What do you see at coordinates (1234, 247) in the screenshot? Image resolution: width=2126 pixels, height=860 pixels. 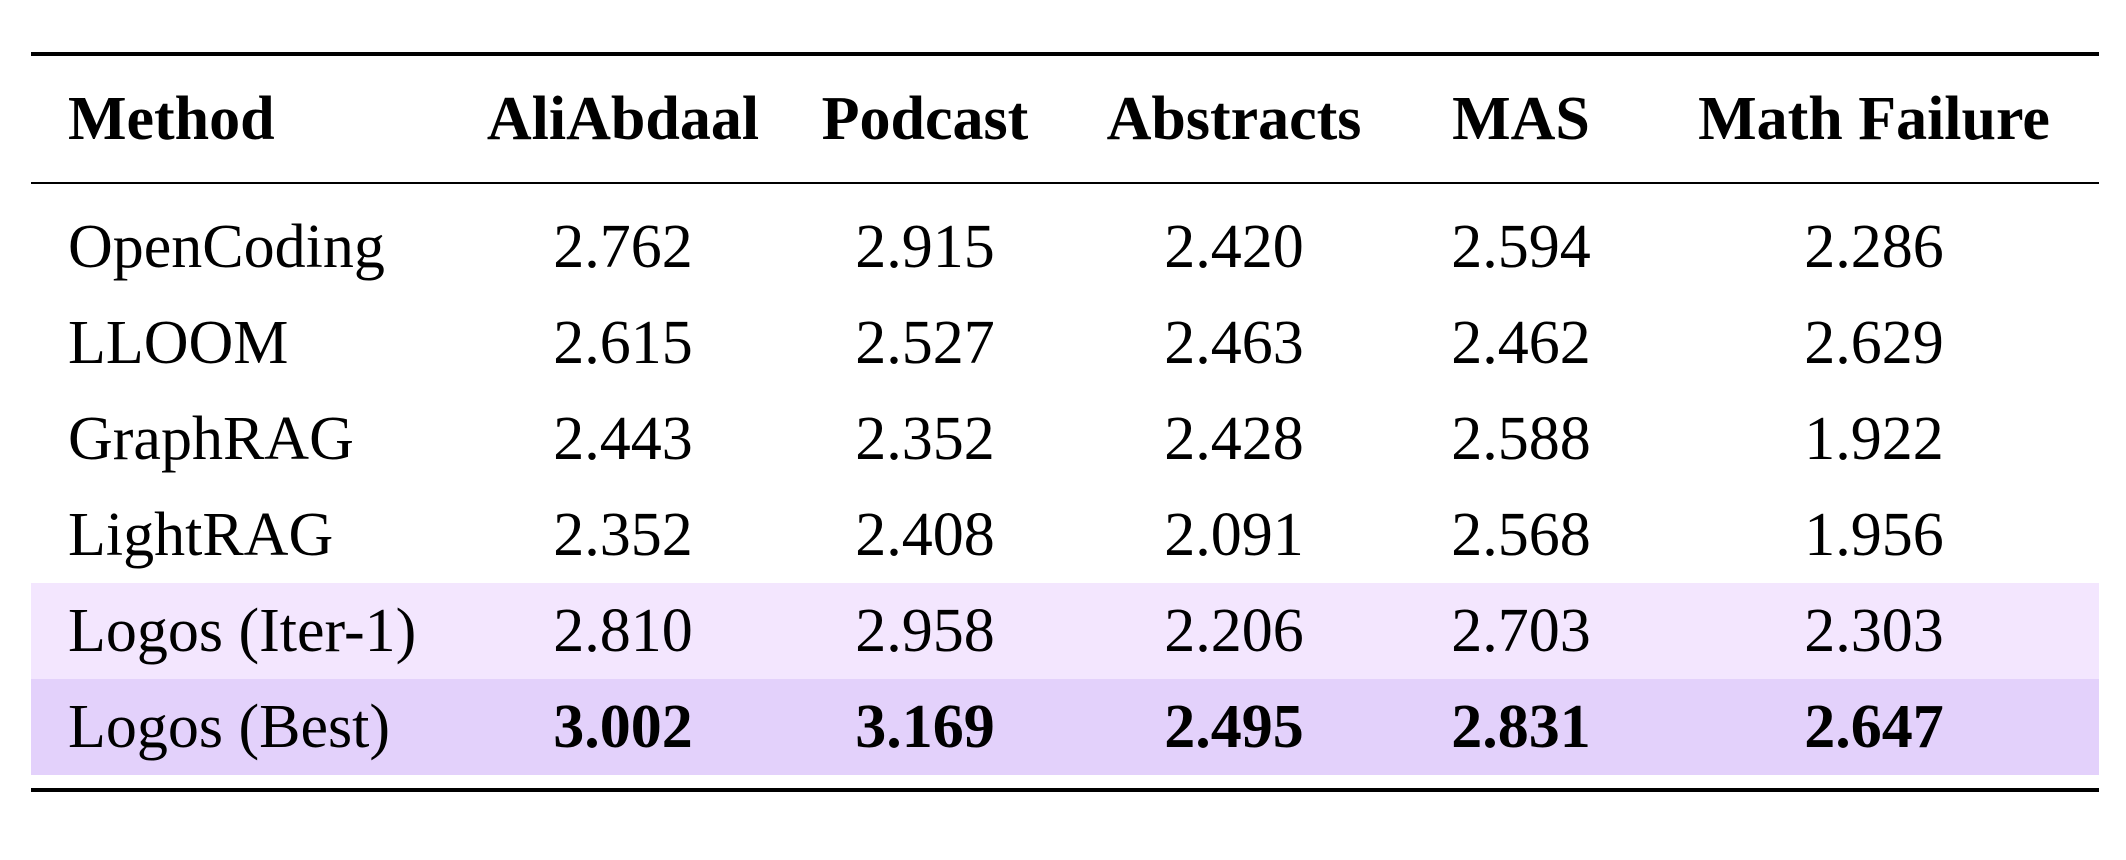 I see `value-cell: 2.420` at bounding box center [1234, 247].